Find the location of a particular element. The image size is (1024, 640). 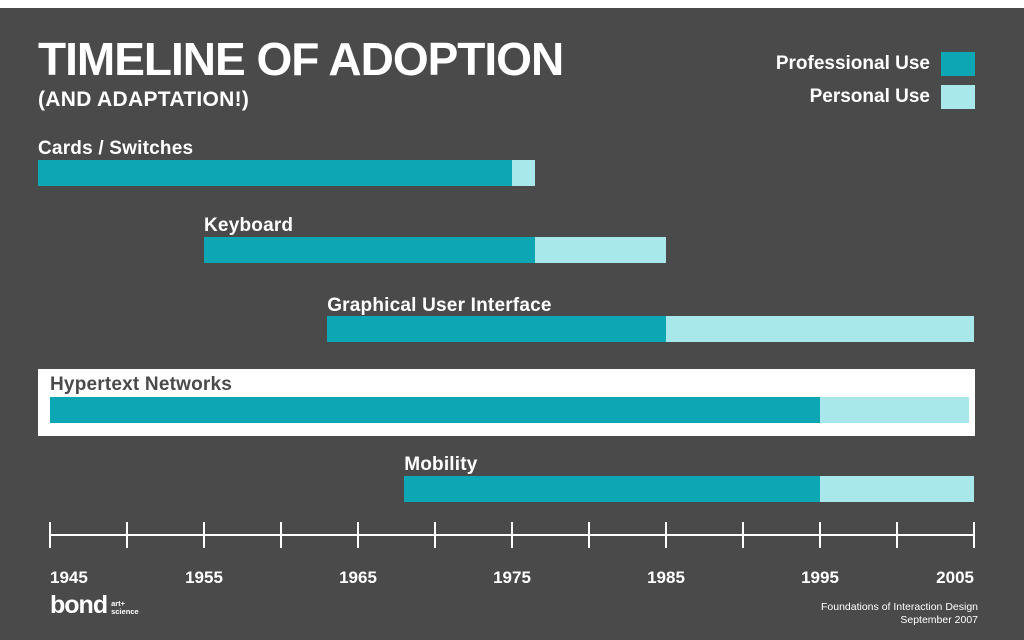

bond-logo: bond art+ science is located at coordinates (94, 605).